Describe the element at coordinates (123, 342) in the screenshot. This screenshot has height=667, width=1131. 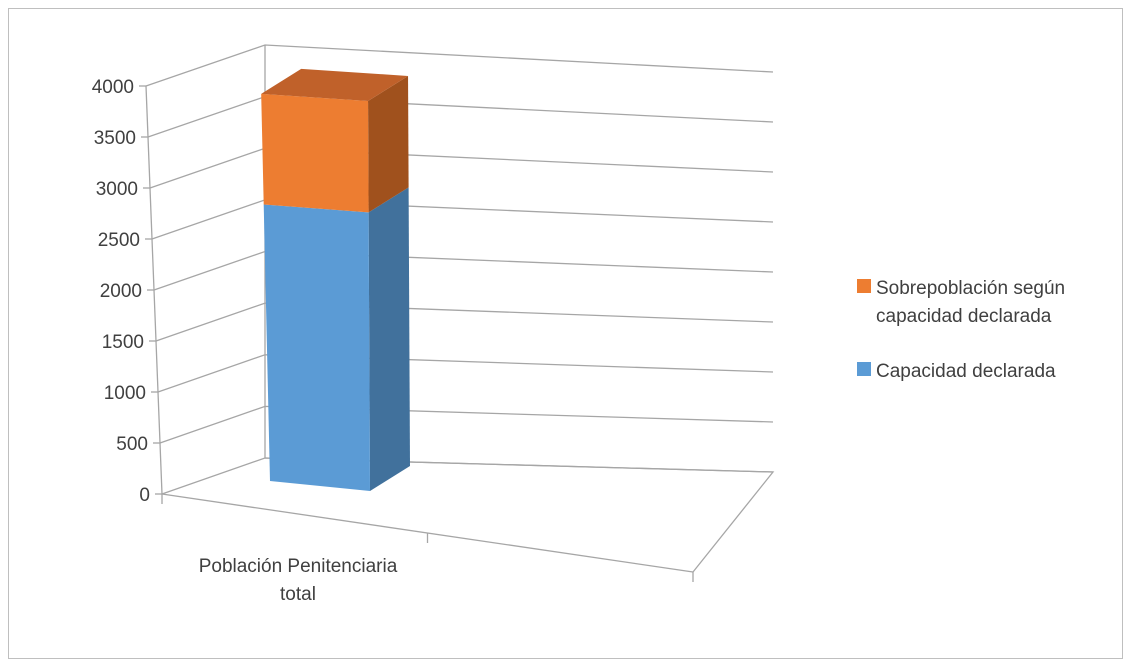
I see `y-tick-label: 1500` at that location.